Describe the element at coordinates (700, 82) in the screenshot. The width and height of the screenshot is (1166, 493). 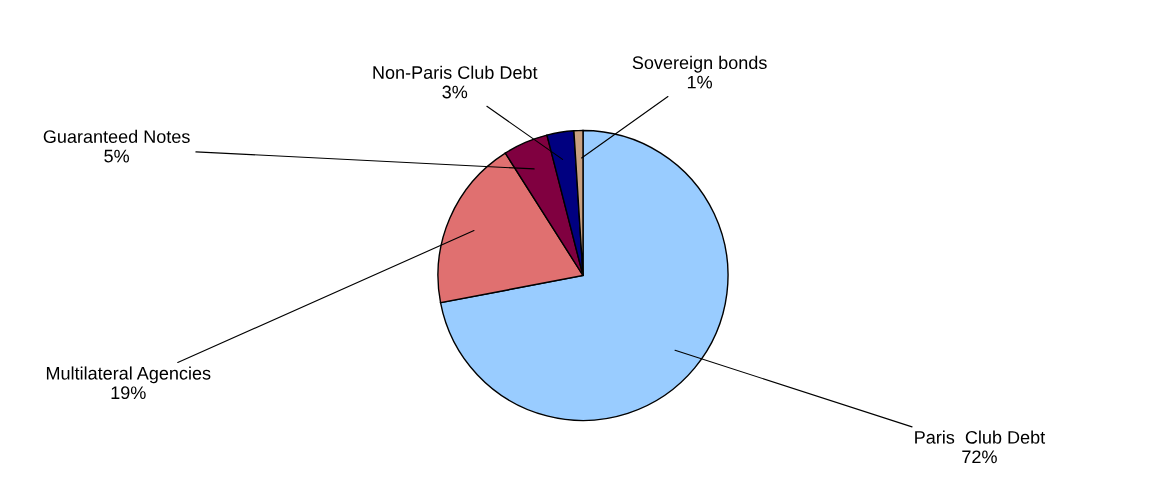
I see `data-label: 1%` at that location.